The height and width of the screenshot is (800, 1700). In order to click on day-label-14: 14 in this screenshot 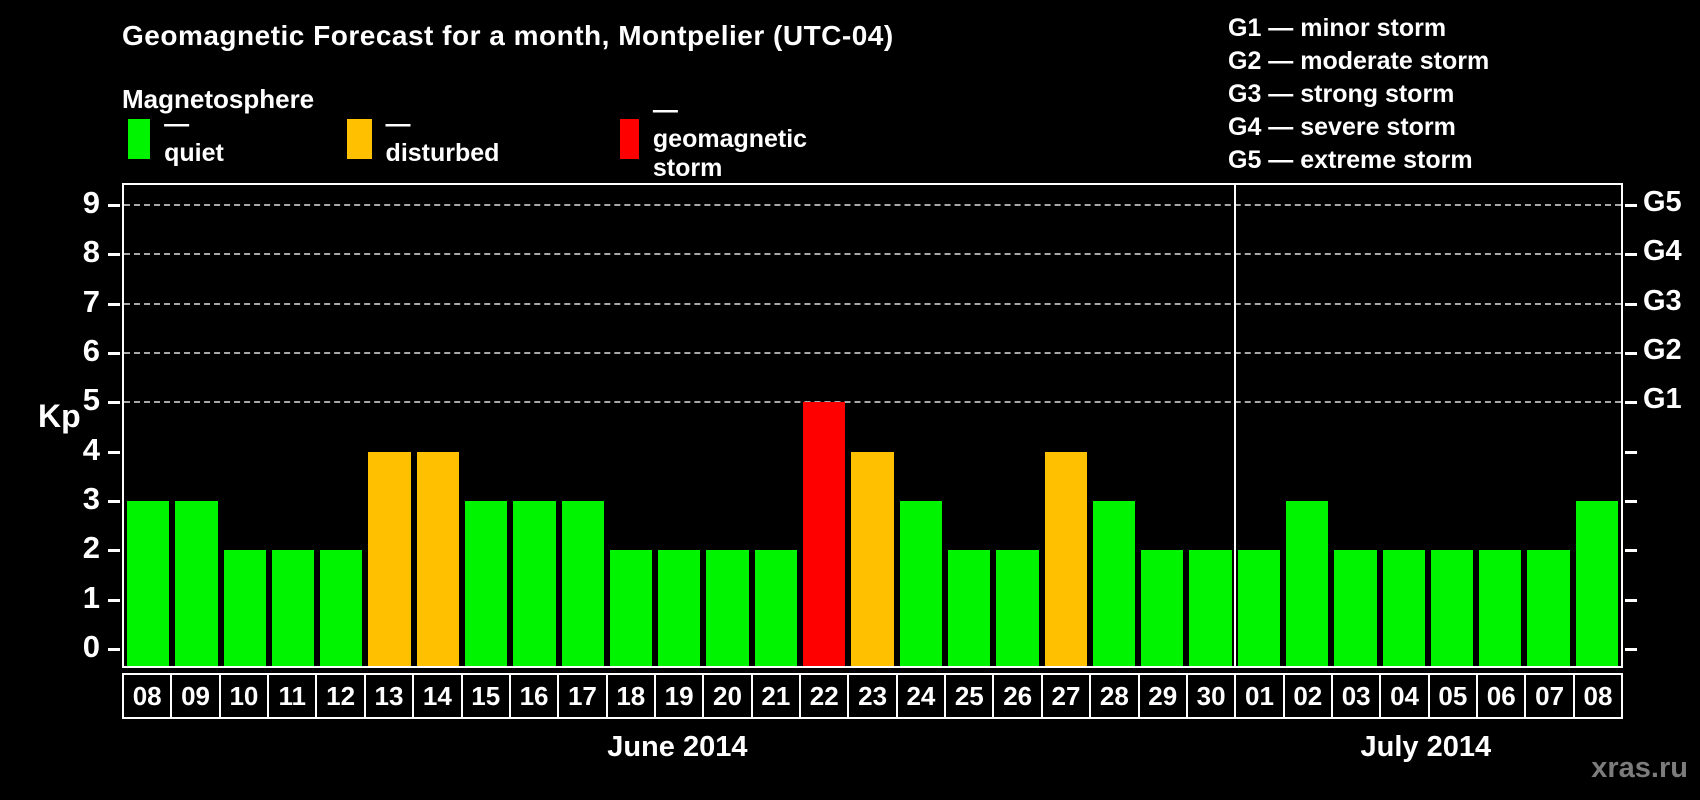, I will do `click(437, 696)`.